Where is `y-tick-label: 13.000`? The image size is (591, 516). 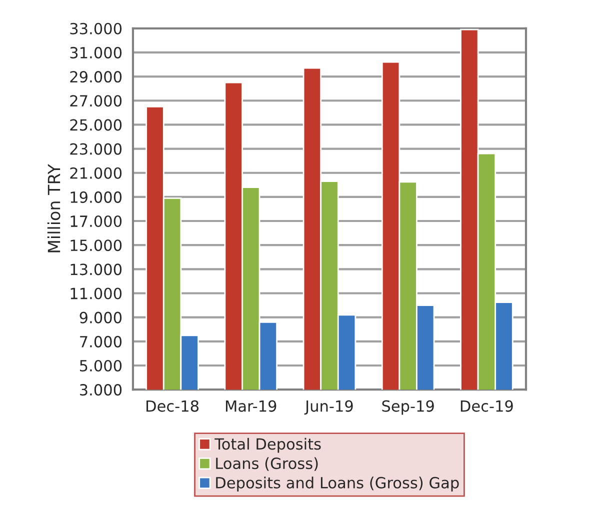
y-tick-label: 13.000 is located at coordinates (96, 270).